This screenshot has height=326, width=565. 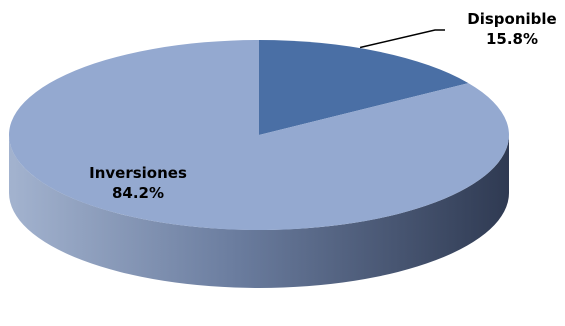 What do you see at coordinates (512, 39) in the screenshot?
I see `slice-value-disponible: 15.8%` at bounding box center [512, 39].